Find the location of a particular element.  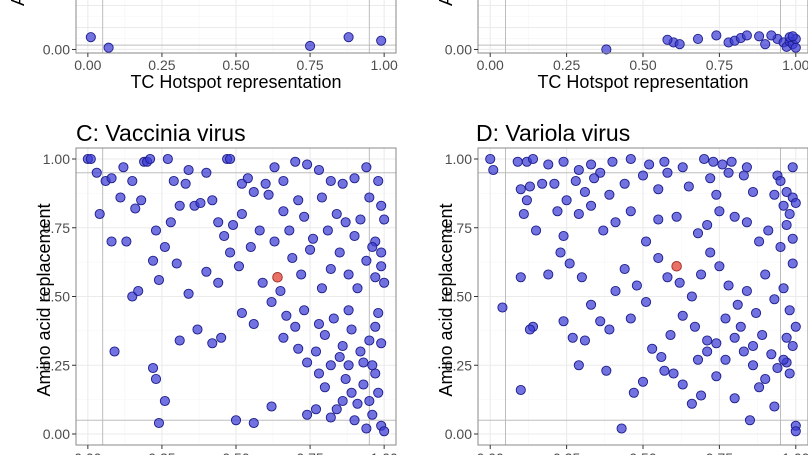

panel-title: C: Vaccinia virus is located at coordinates (161, 133).